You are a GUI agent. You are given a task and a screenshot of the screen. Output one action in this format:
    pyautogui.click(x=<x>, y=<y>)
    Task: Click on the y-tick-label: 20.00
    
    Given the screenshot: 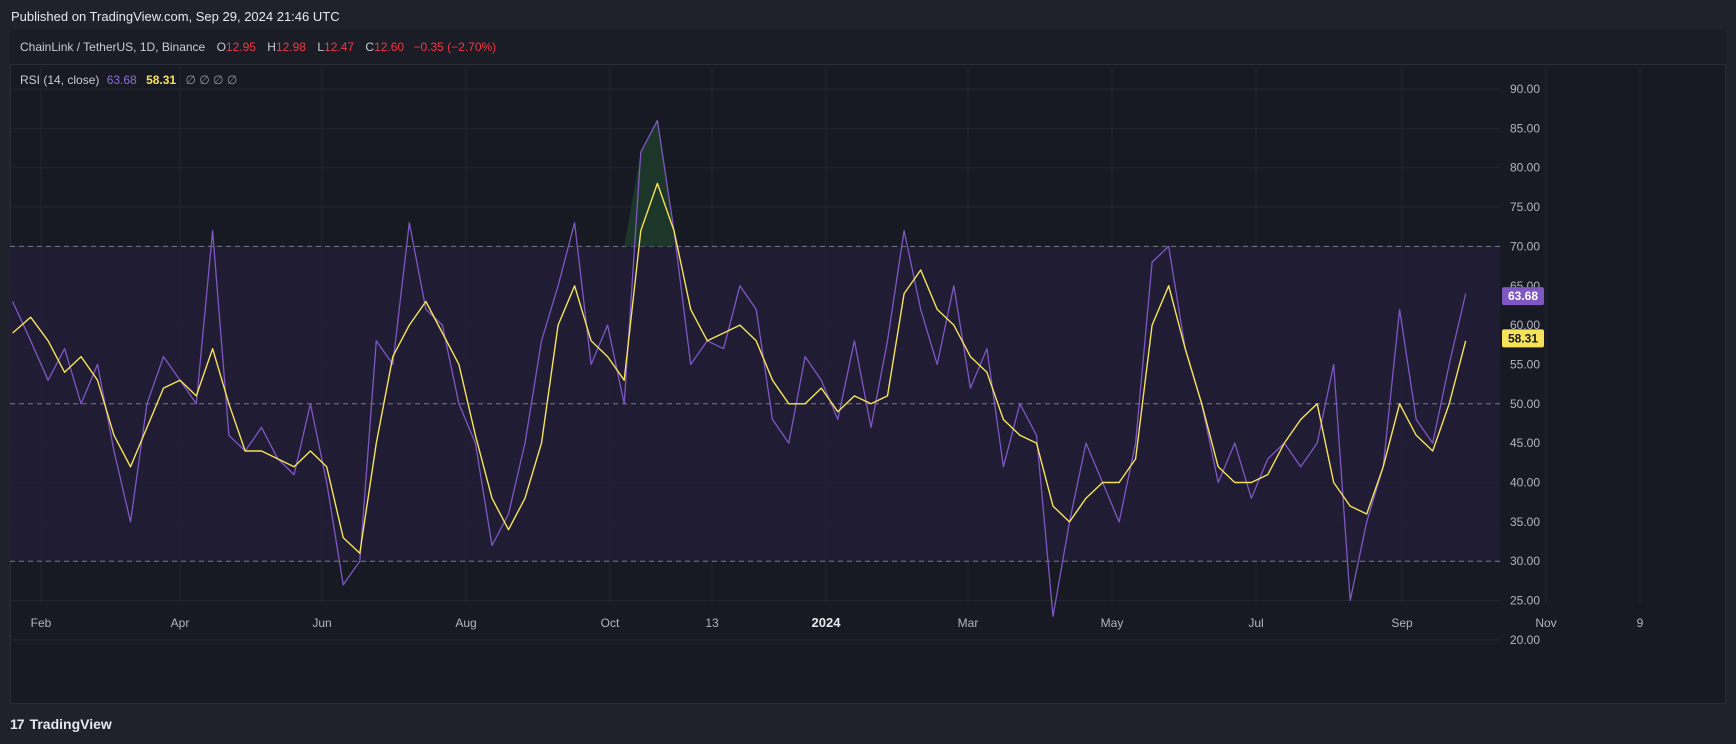 What is the action you would take?
    pyautogui.click(x=1525, y=640)
    